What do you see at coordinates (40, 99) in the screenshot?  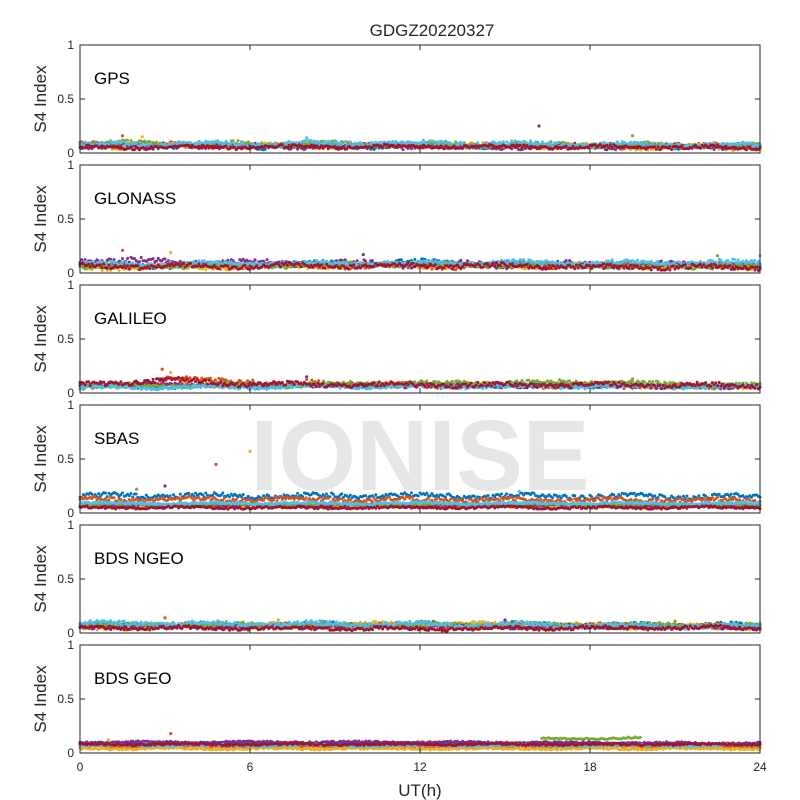 I see `y-axis-label: S4 Index` at bounding box center [40, 99].